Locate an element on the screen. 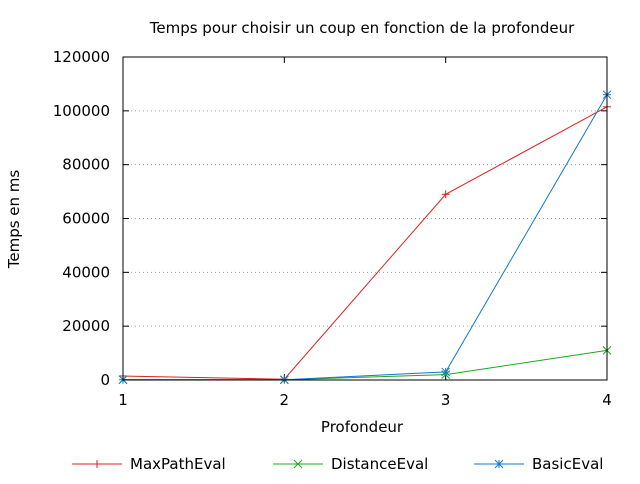  y-tick-label: 60000 is located at coordinates (86, 219).